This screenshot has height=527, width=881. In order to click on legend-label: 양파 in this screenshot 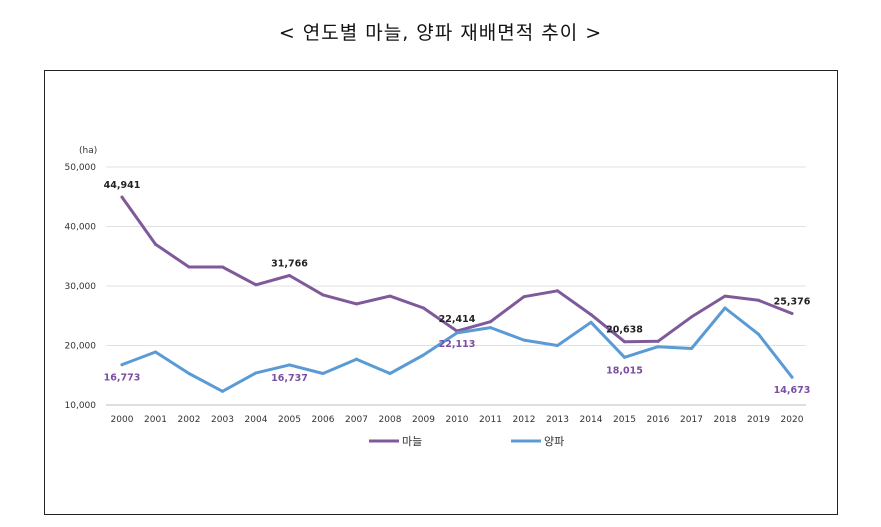, I will do `click(554, 441)`.